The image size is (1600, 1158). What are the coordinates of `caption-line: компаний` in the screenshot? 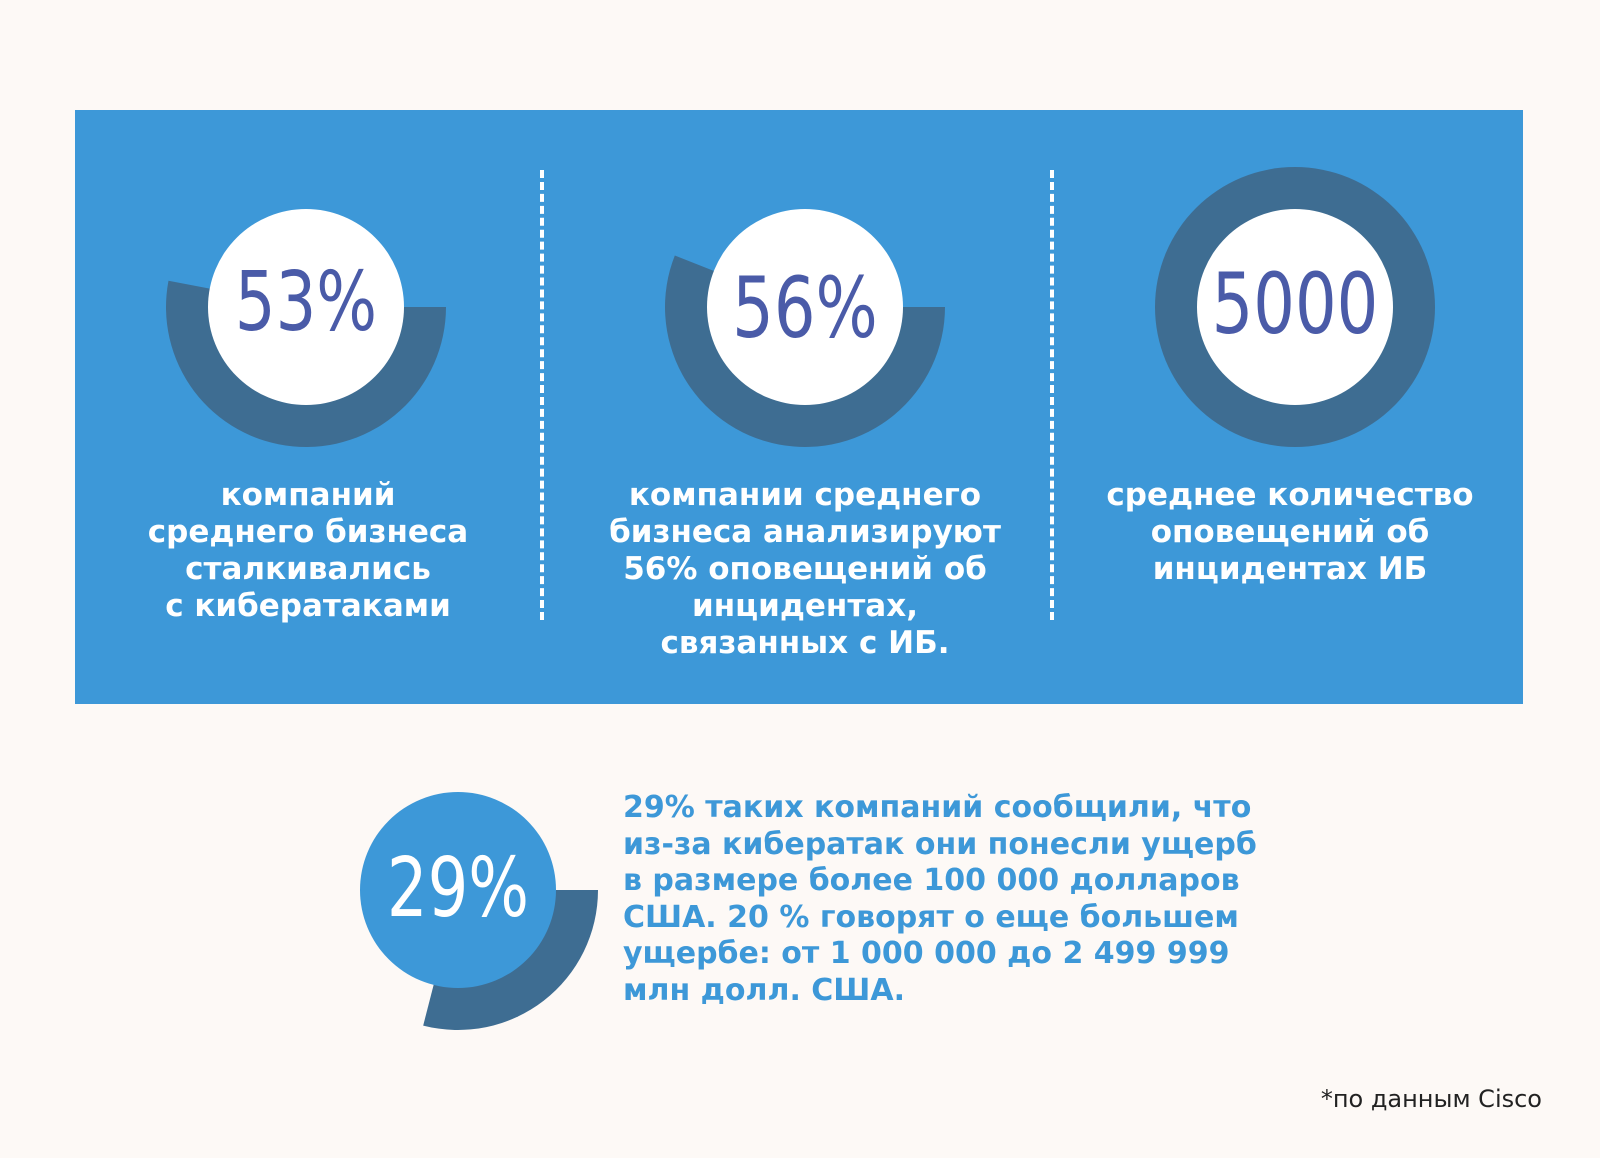 It's located at (308, 495).